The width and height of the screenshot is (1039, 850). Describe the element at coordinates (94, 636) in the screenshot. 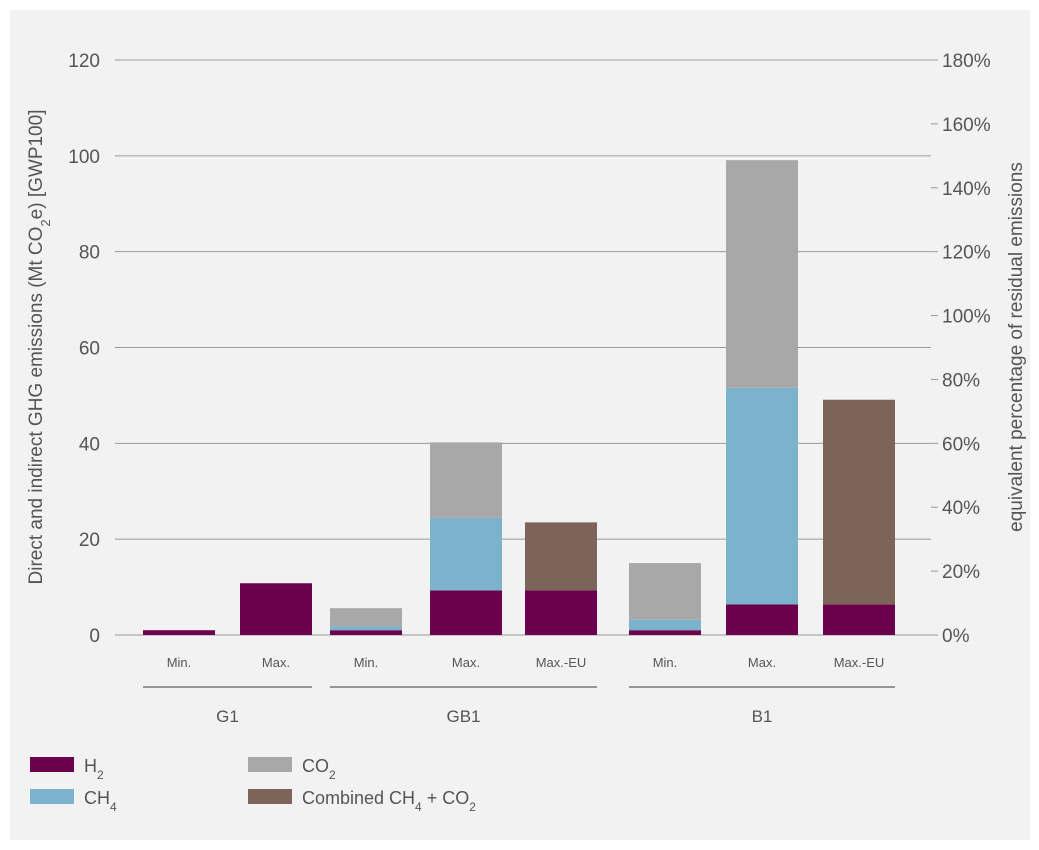

I see `y-tick-label: 0` at that location.